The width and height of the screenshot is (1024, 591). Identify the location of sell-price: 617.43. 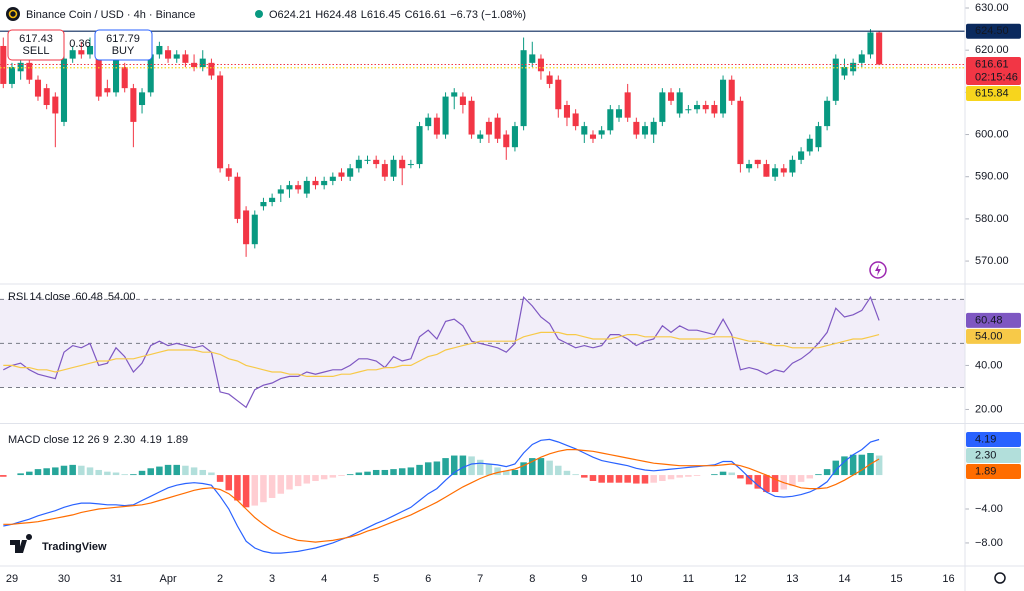
(36, 39).